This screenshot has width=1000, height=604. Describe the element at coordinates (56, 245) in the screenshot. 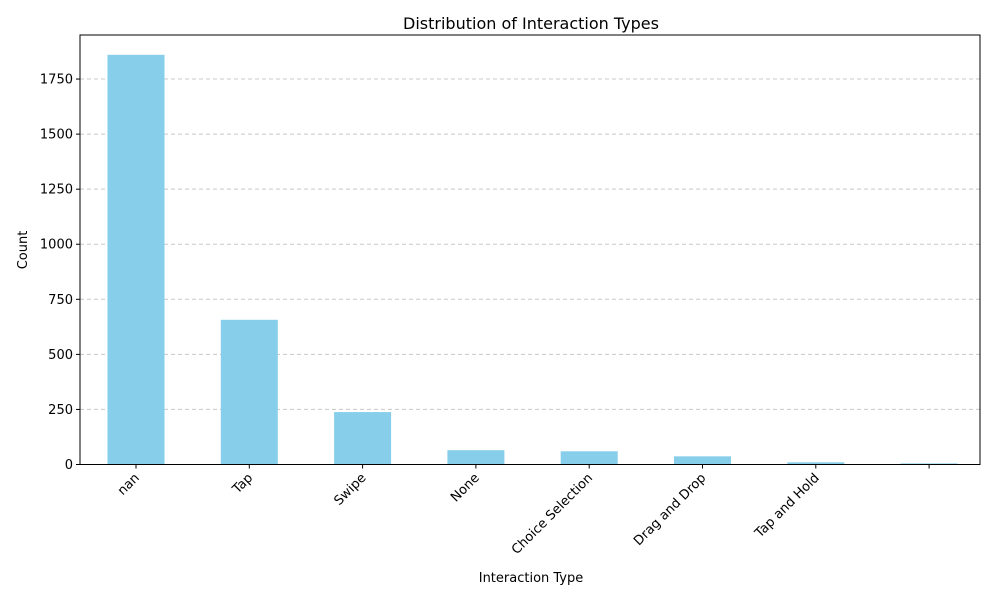

I see `y-tick-label: 1000` at that location.